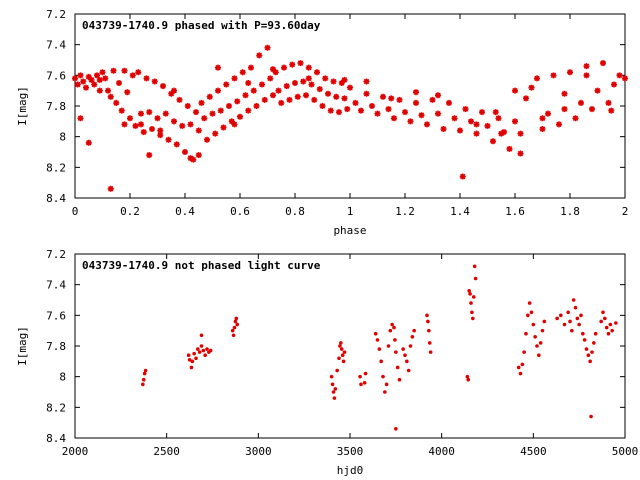 This screenshot has height=480, width=640. I want to click on y-tick-label: 7.4, so click(56, 285).